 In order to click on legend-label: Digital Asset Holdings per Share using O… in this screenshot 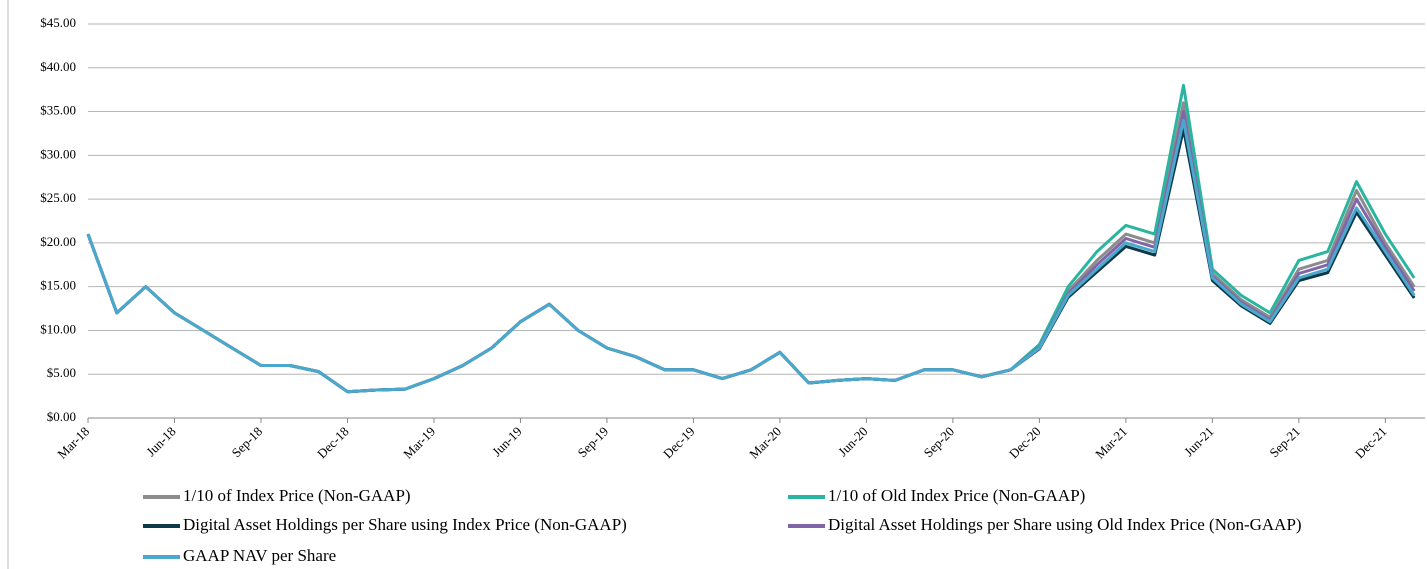, I will do `click(1065, 524)`.